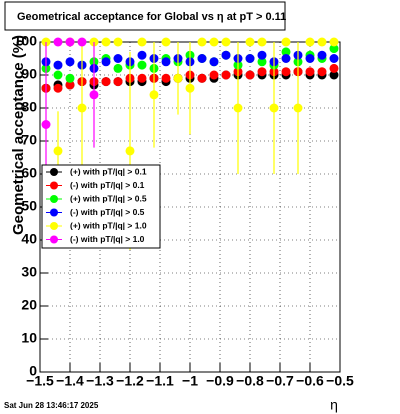 Image resolution: width=400 pixels, height=414 pixels. I want to click on x-tick-label: −1.1, so click(160, 381).